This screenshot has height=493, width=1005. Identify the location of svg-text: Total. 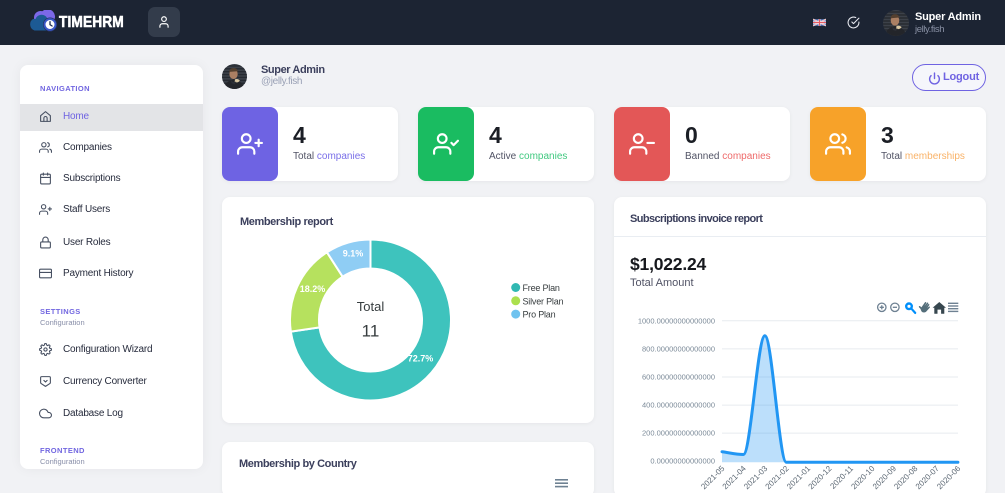
(371, 306).